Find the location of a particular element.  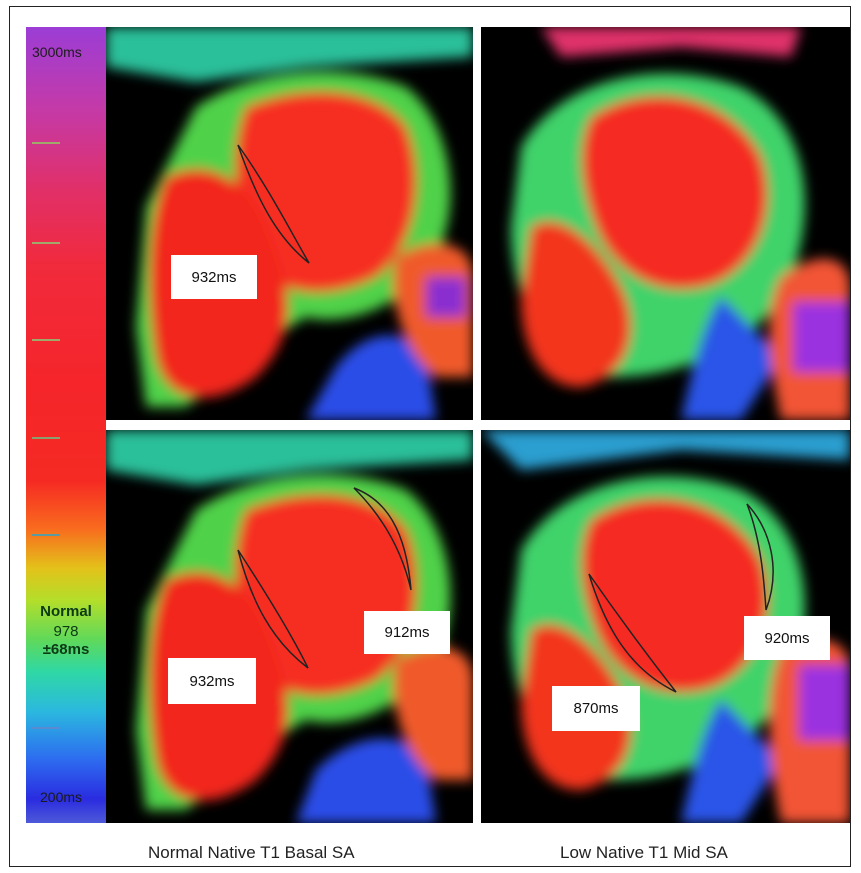

t1-value-label: 870ms is located at coordinates (596, 708).